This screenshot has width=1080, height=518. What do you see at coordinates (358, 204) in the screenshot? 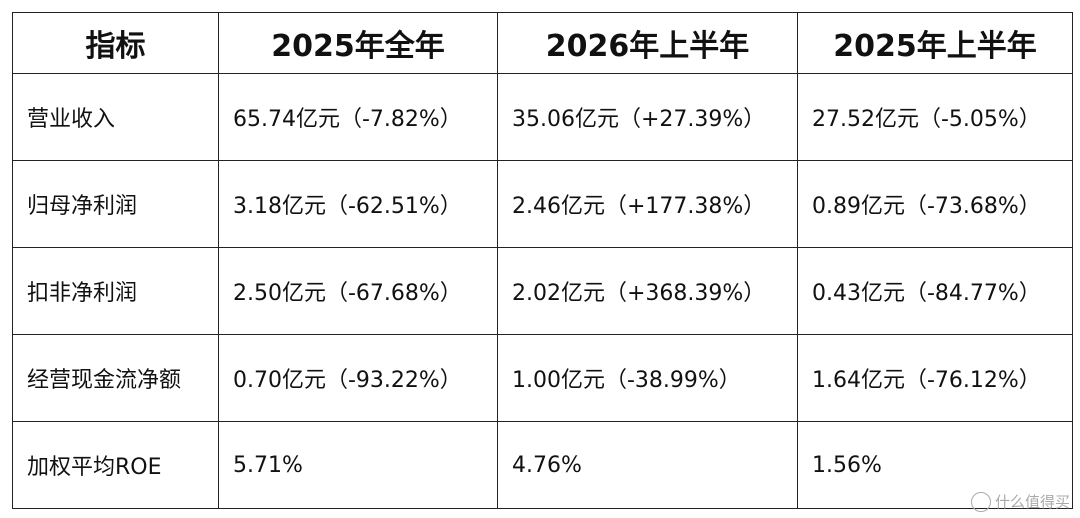
I see `table-cell: 3.18亿元（-62.51%）` at bounding box center [358, 204].